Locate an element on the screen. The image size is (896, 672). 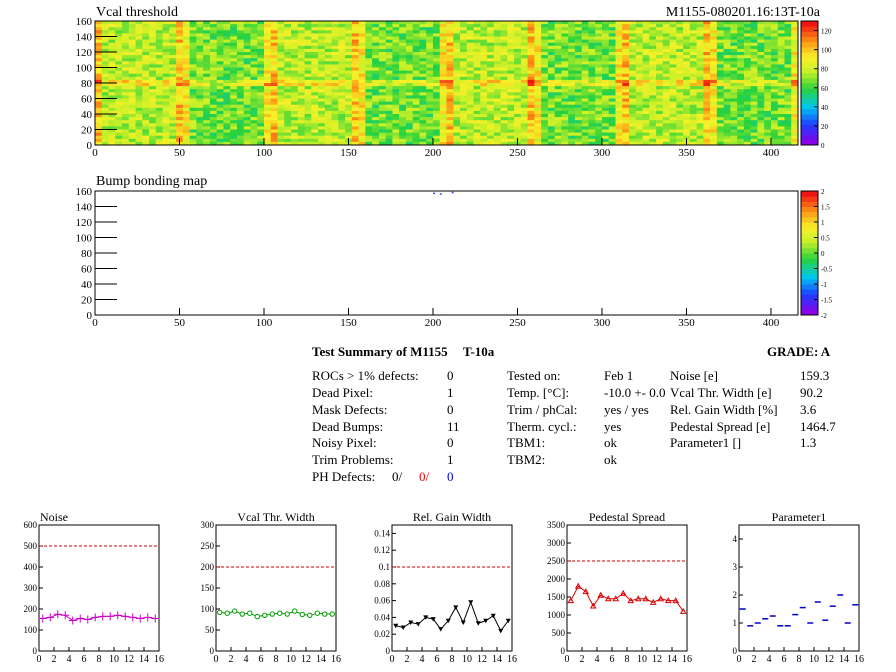
summary-heading: Test Summary of M1155 is located at coordinates (380, 351).